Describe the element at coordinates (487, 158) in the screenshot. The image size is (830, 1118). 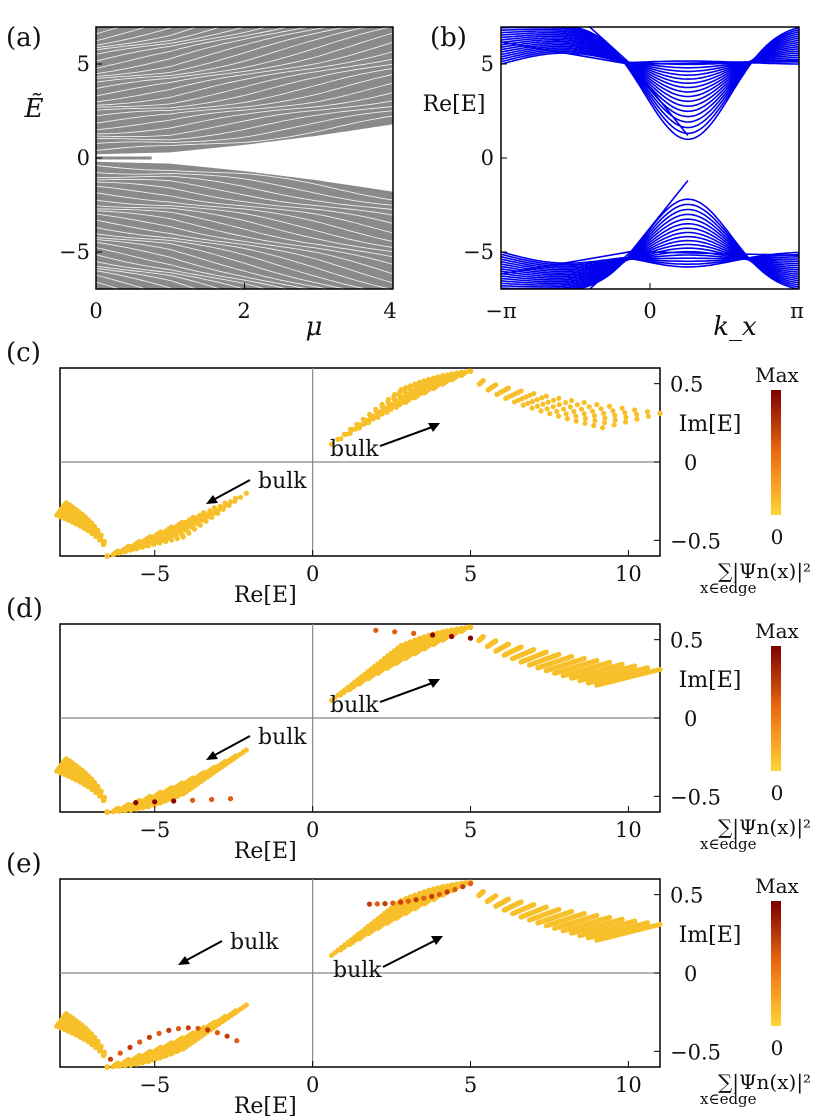
I see `panel-b-ytick: 0` at that location.